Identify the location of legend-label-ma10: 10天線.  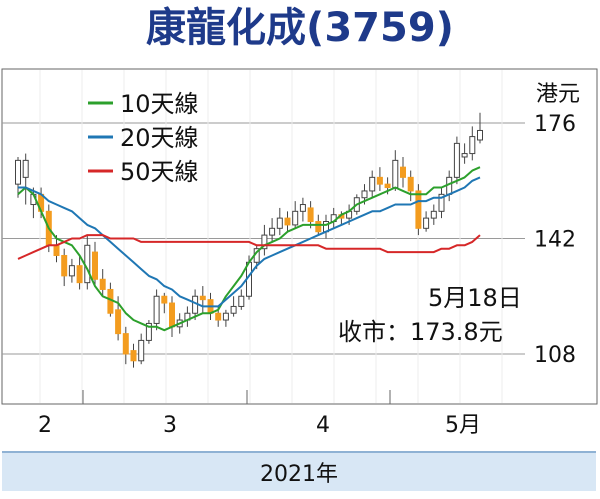
(159, 104).